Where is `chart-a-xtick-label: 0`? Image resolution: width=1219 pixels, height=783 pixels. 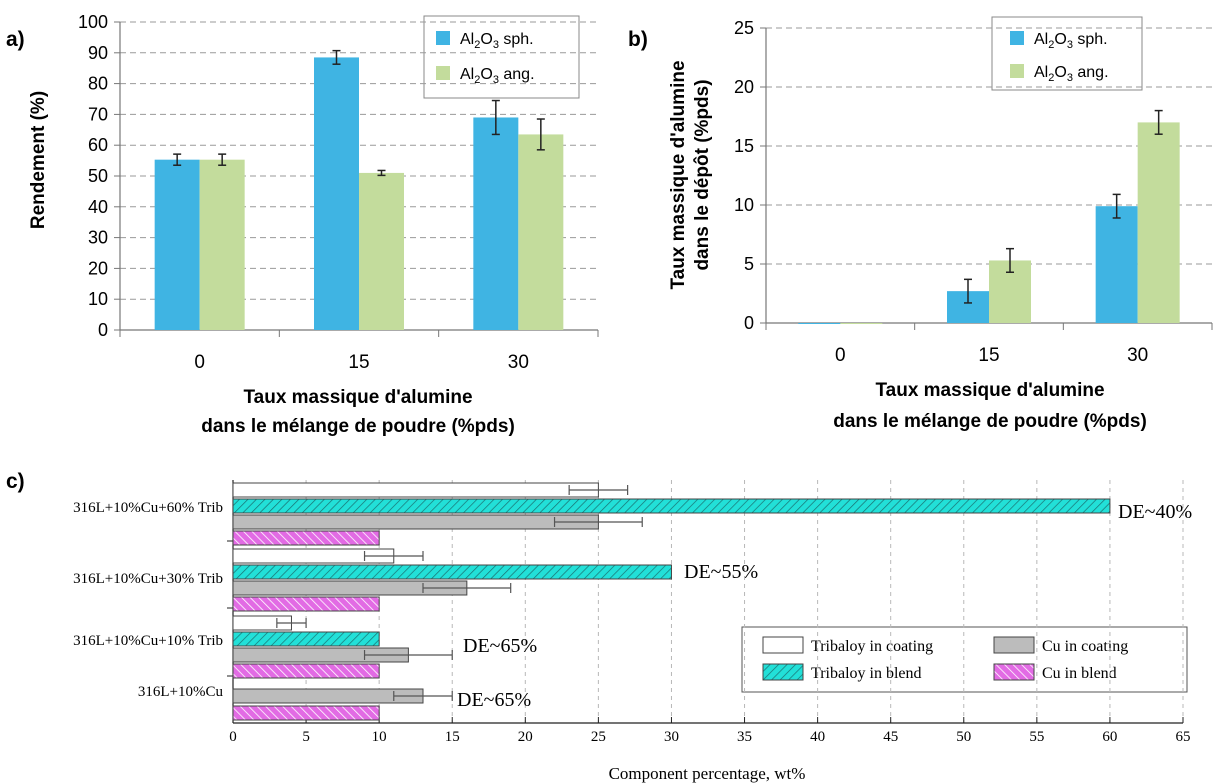 chart-a-xtick-label: 0 is located at coordinates (199, 362).